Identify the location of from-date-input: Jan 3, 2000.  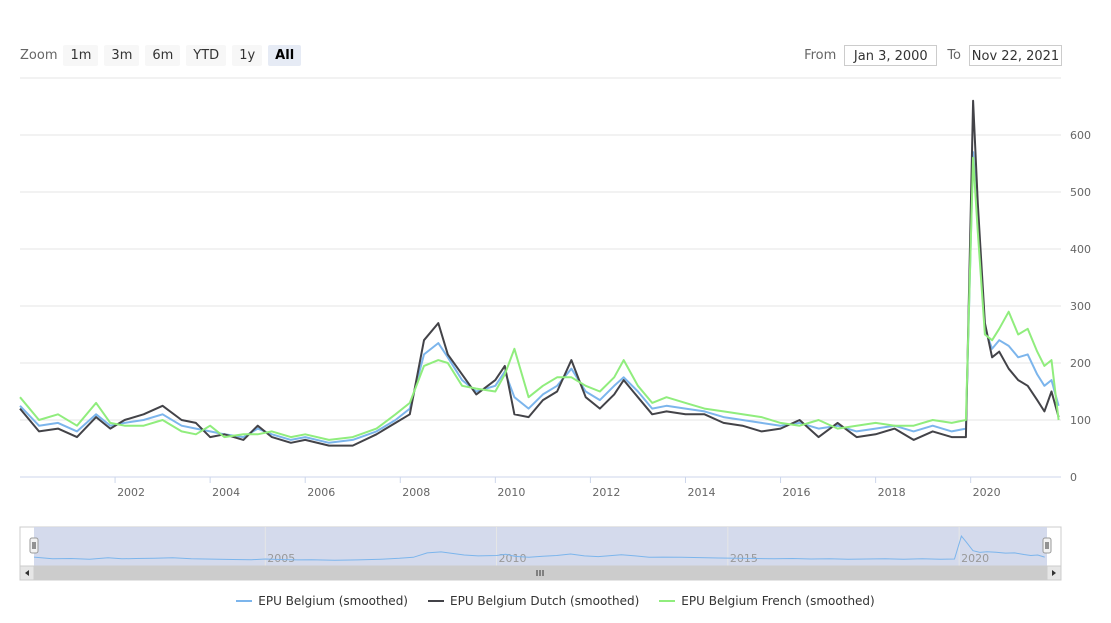
(891, 55).